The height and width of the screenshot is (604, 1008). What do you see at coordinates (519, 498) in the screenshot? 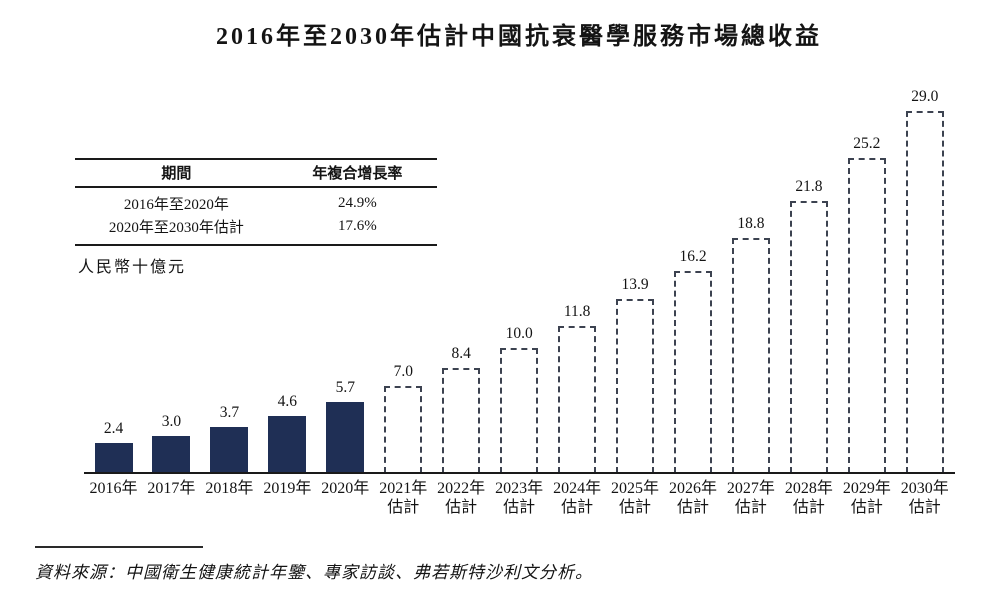
I see `x-axis-label-2023: 2023年估計` at bounding box center [519, 498].